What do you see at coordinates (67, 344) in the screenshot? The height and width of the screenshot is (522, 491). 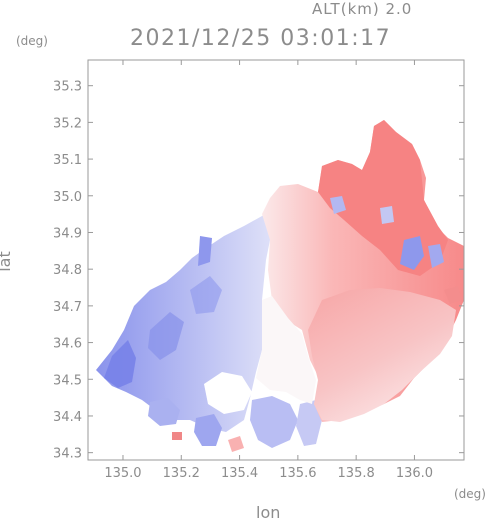 I see `y-tick-label: 34.6` at bounding box center [67, 344].